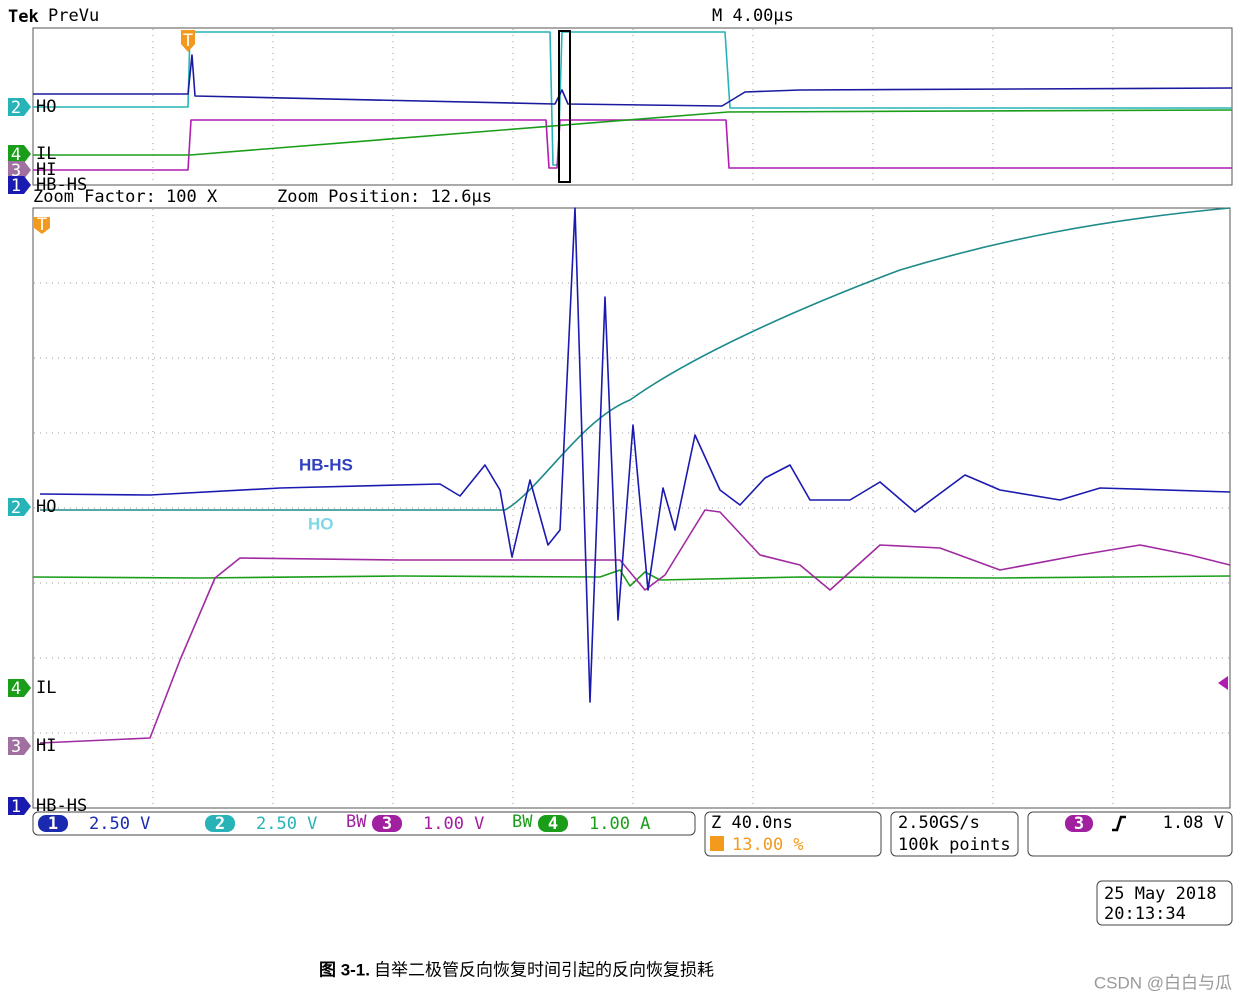  I want to click on overview-il-trace, so click(633, 132).